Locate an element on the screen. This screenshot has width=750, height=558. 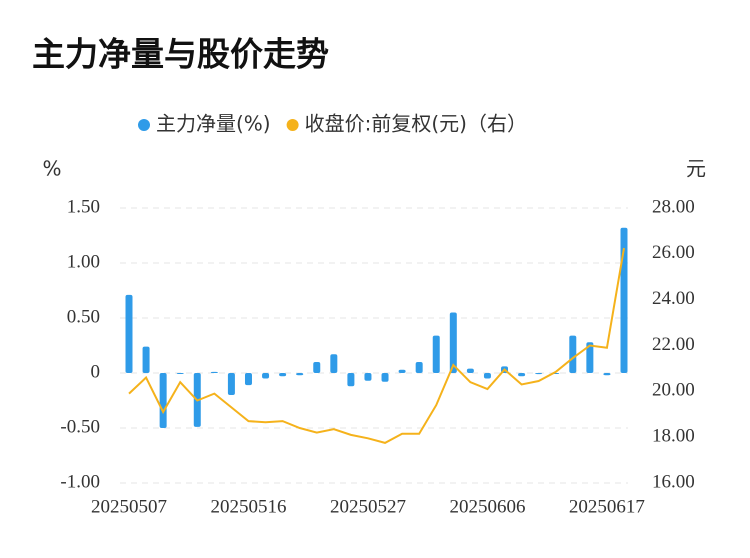
x-tick-label: 20250507 is located at coordinates (129, 506).